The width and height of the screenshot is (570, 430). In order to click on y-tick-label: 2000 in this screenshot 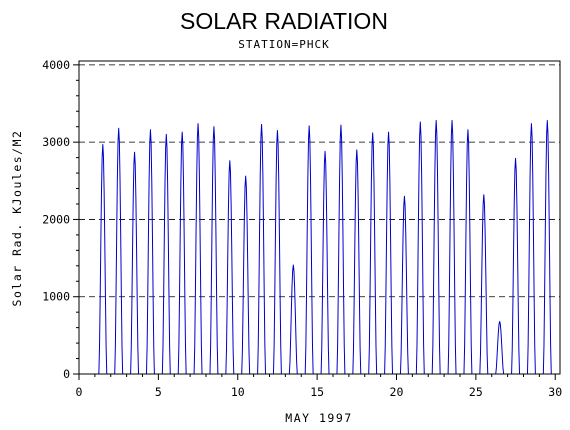, I will do `click(56, 219)`.